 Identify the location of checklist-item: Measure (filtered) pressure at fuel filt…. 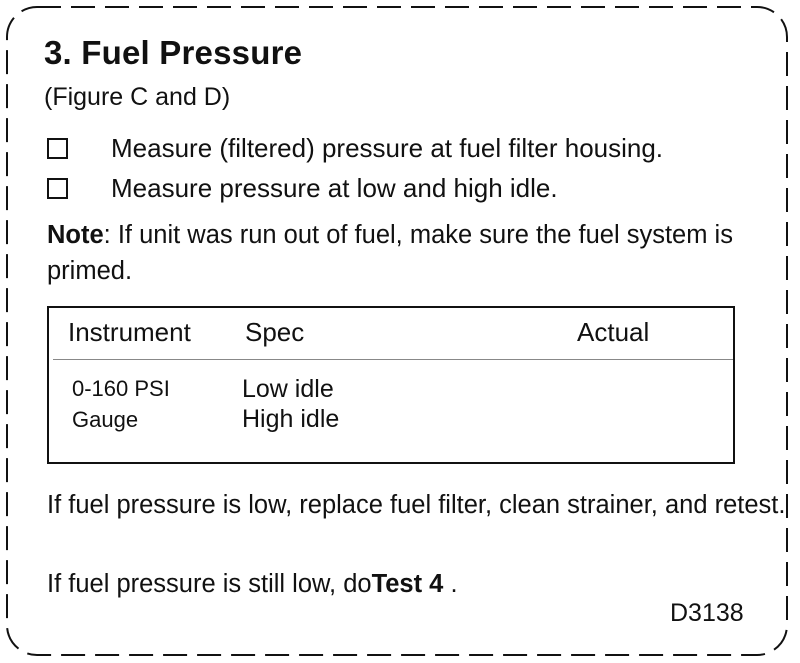
(355, 148).